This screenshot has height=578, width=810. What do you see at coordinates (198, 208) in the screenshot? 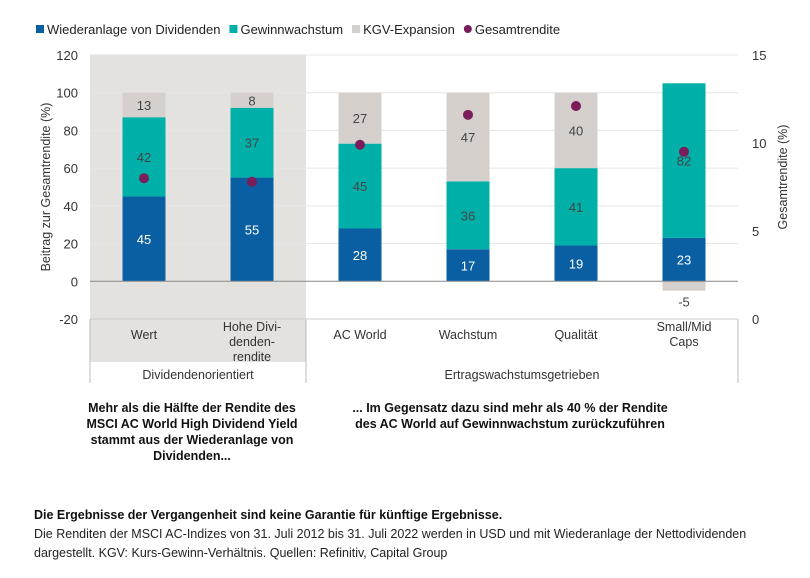
I see `group-shade` at bounding box center [198, 208].